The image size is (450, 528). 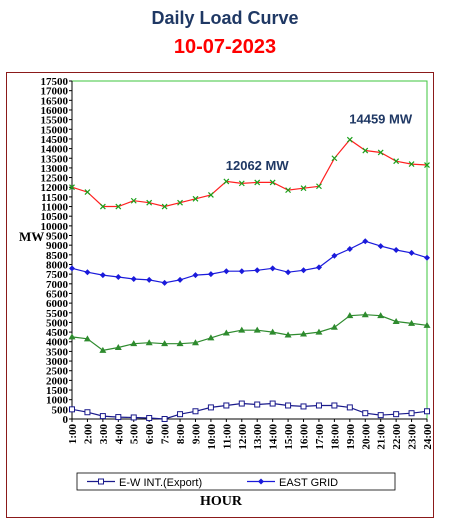 What do you see at coordinates (135, 434) in the screenshot?
I see `x-tick-label: 5:00` at bounding box center [135, 434].